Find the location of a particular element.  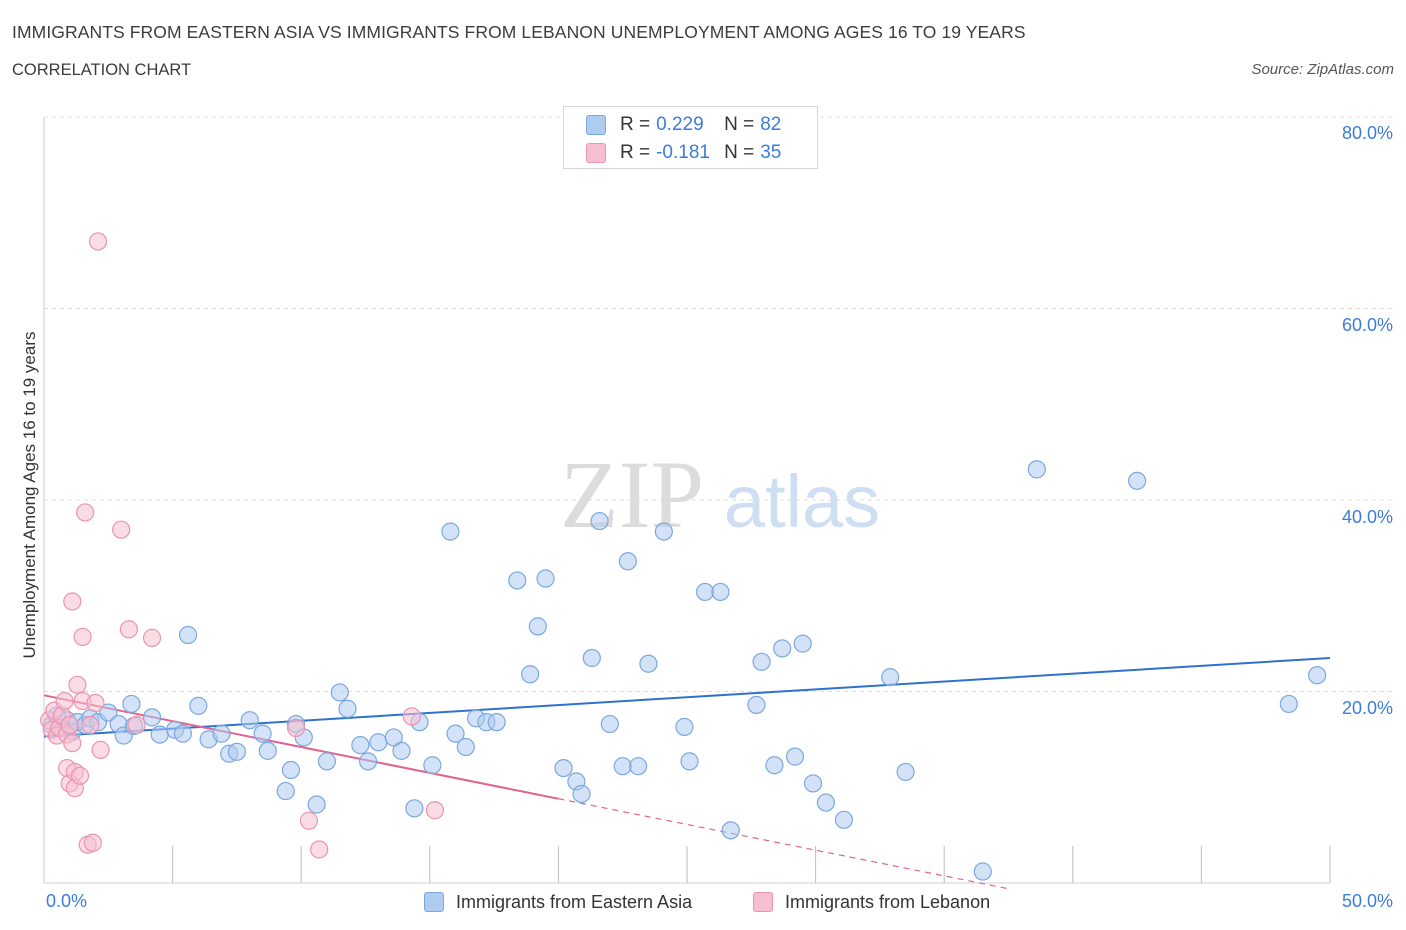

y-tick-label-20: 20.0% is located at coordinates (1367, 708).